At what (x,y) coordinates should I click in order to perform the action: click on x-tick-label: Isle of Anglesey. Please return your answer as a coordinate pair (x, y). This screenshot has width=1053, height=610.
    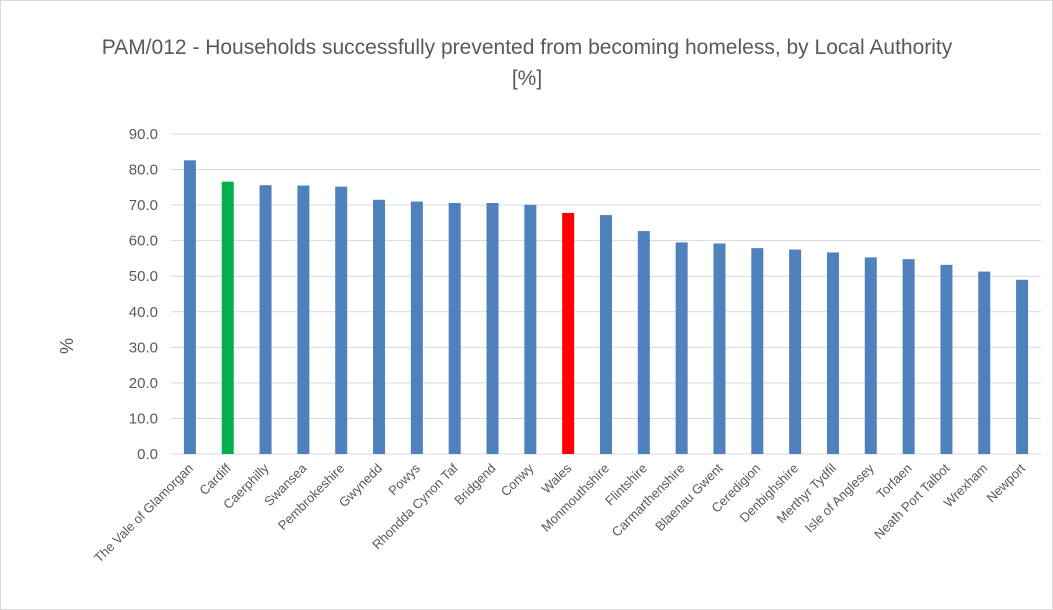
    Looking at the image, I should click on (839, 497).